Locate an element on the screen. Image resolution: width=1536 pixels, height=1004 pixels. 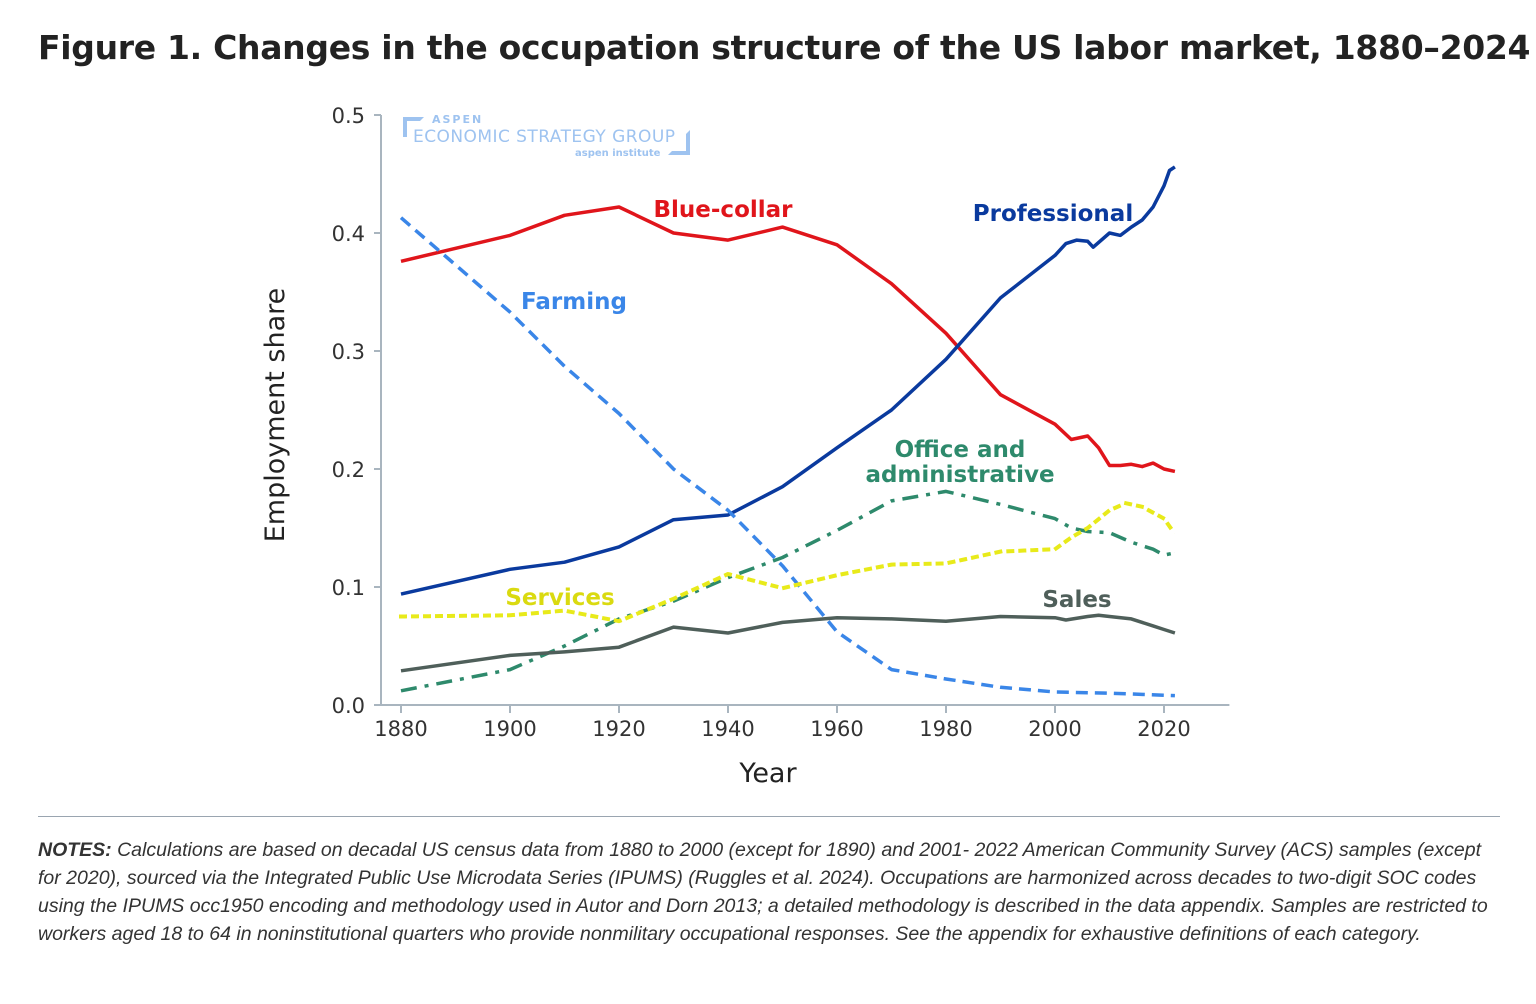
x-tick-label: 1960 is located at coordinates (836, 729).